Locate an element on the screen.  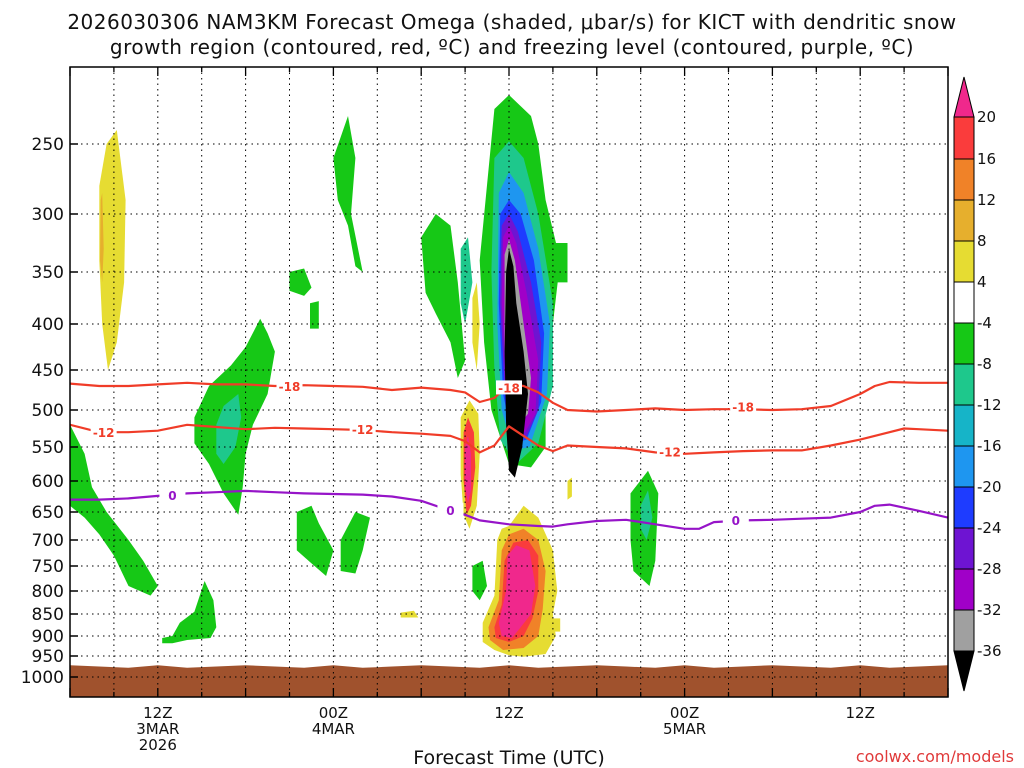
colorbar-bottom-triangle is located at coordinates (964, 671).